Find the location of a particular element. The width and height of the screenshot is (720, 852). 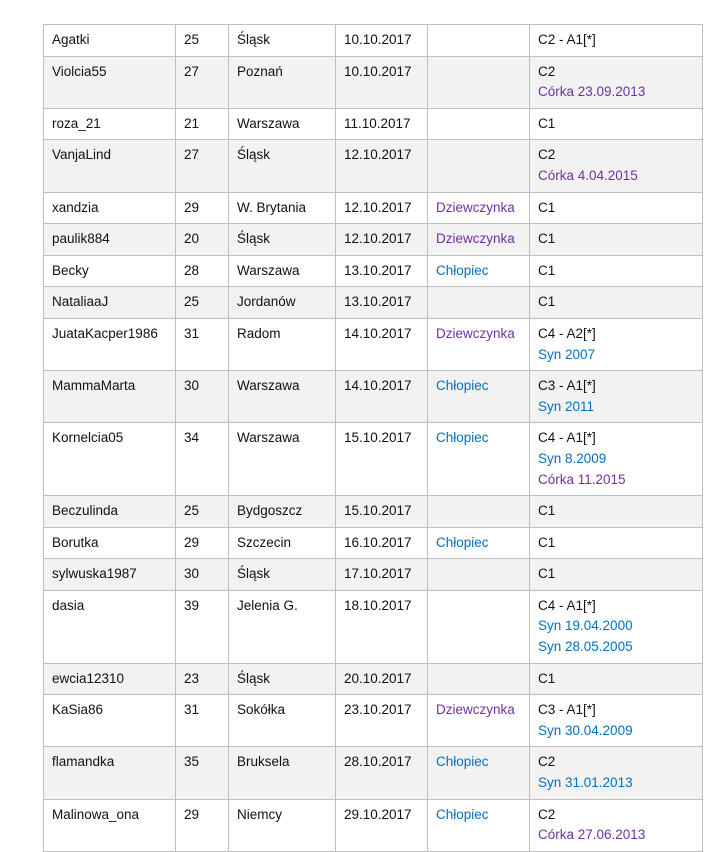

table-row: roza_21 21 Warszawa 11.10.2017 C1 is located at coordinates (373, 124).